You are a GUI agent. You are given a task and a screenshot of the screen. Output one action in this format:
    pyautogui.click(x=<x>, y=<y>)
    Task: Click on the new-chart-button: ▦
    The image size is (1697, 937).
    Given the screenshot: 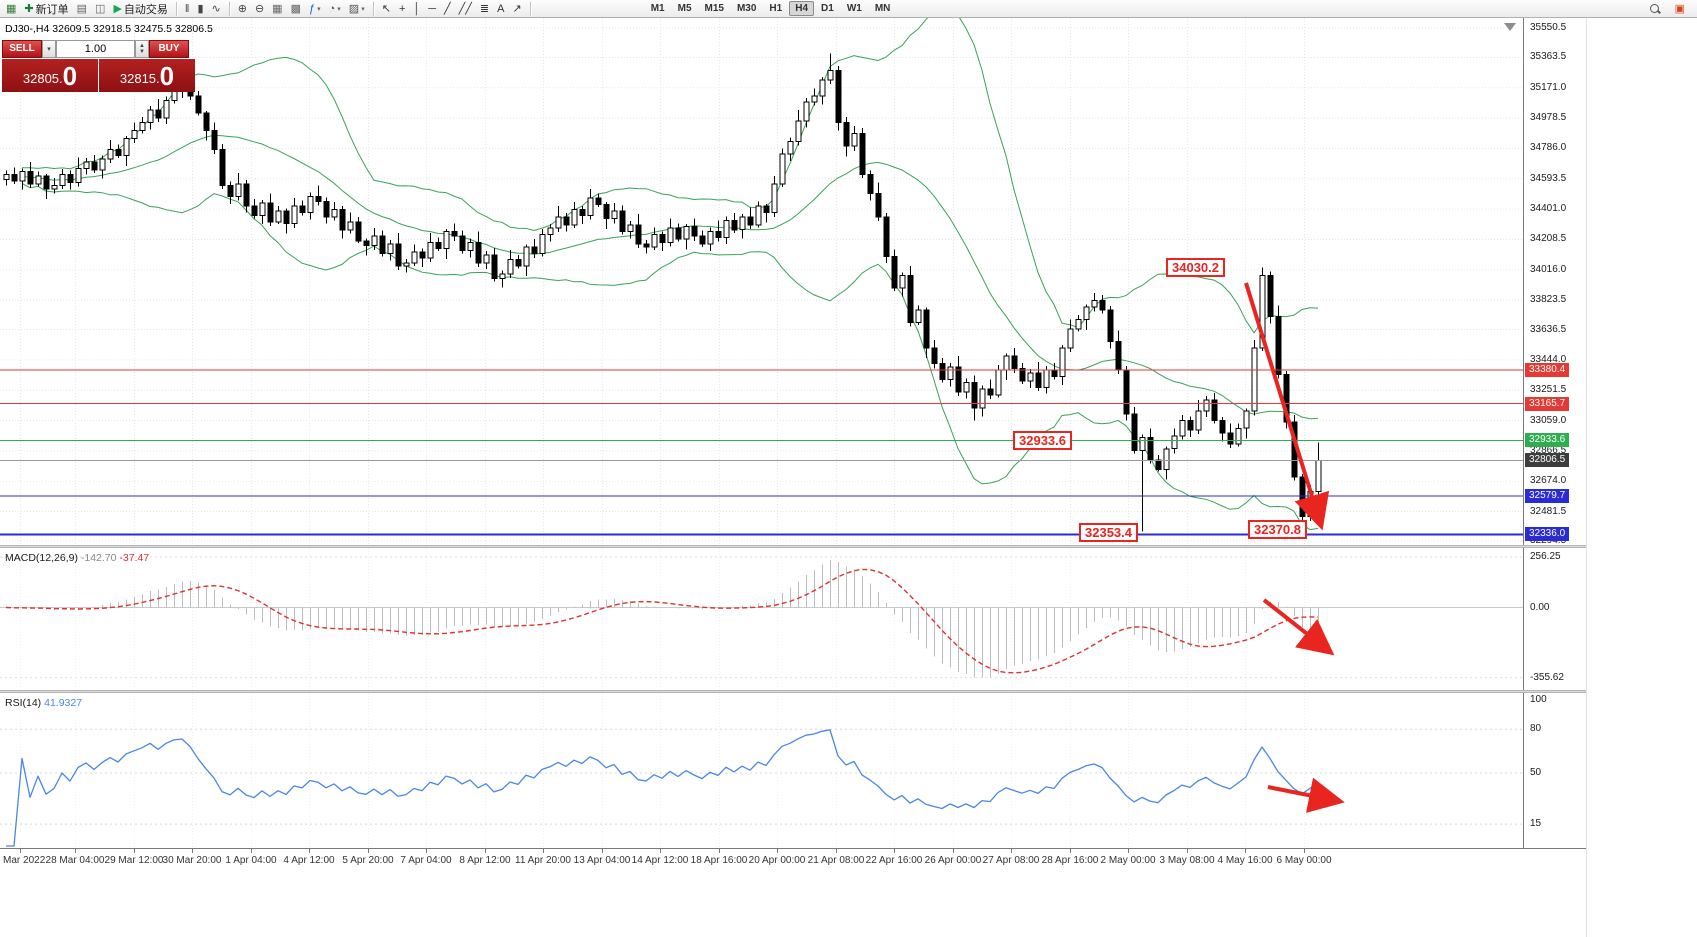 What is the action you would take?
    pyautogui.click(x=11, y=9)
    